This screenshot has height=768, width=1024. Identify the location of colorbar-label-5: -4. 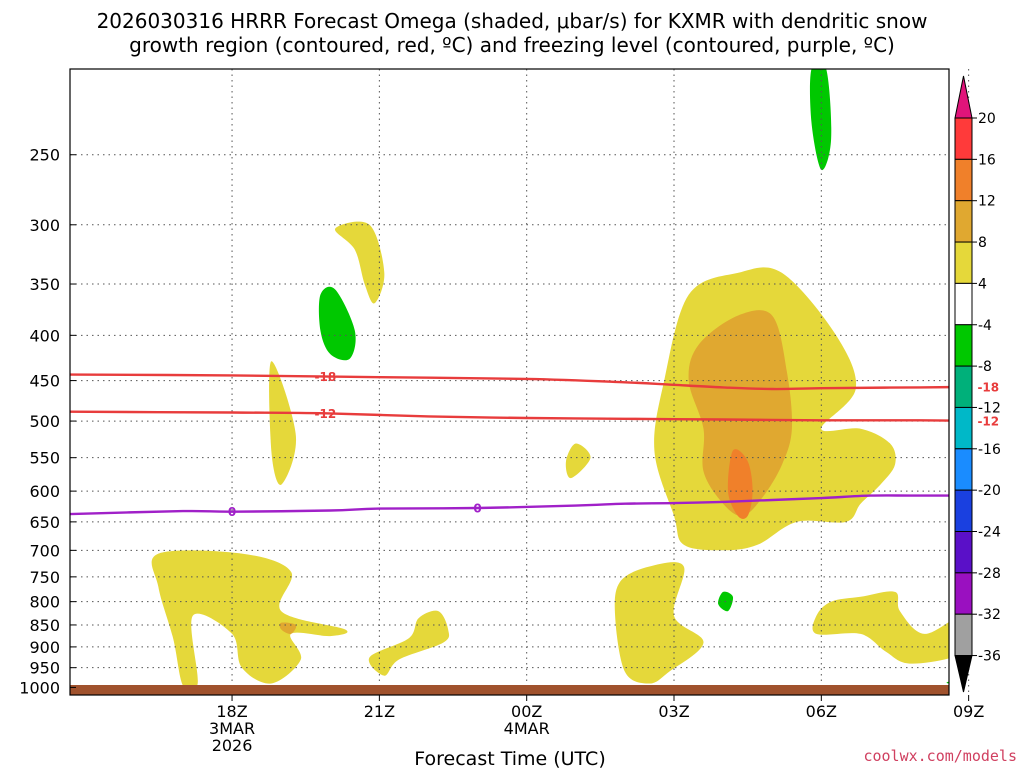
(985, 326).